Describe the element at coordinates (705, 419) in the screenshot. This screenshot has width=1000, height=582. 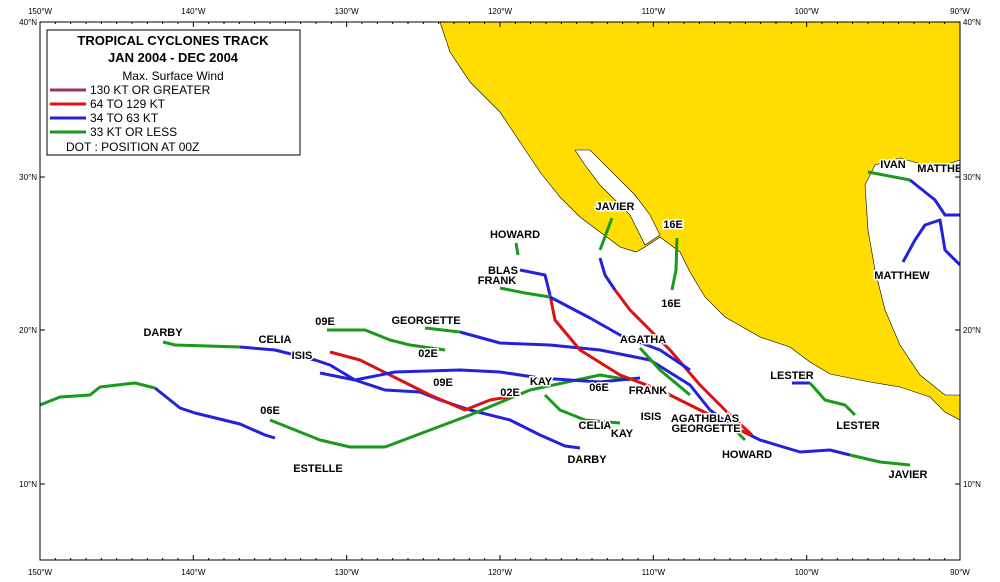
I see `storm-label: AGATHBLAS` at that location.